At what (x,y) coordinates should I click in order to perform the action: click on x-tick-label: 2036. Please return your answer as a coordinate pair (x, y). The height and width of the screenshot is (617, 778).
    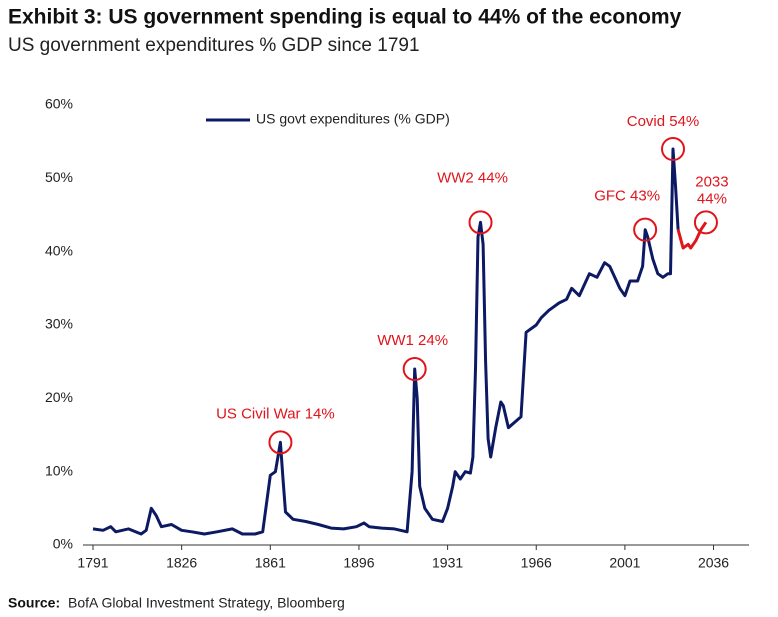
    Looking at the image, I should click on (713, 563).